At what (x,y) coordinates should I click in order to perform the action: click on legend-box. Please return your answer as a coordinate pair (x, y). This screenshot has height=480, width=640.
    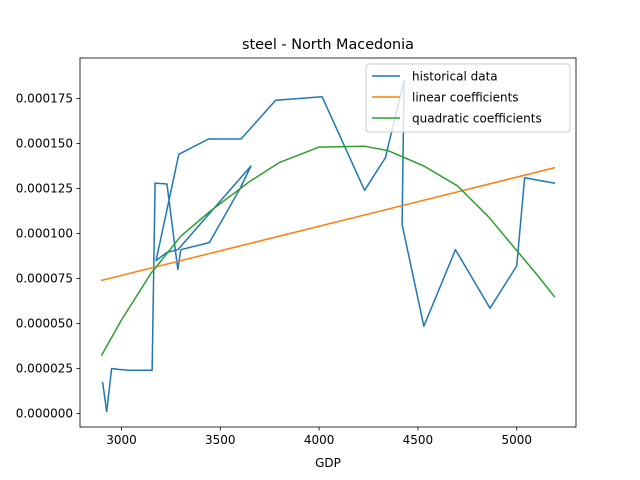
    Looking at the image, I should click on (468, 98).